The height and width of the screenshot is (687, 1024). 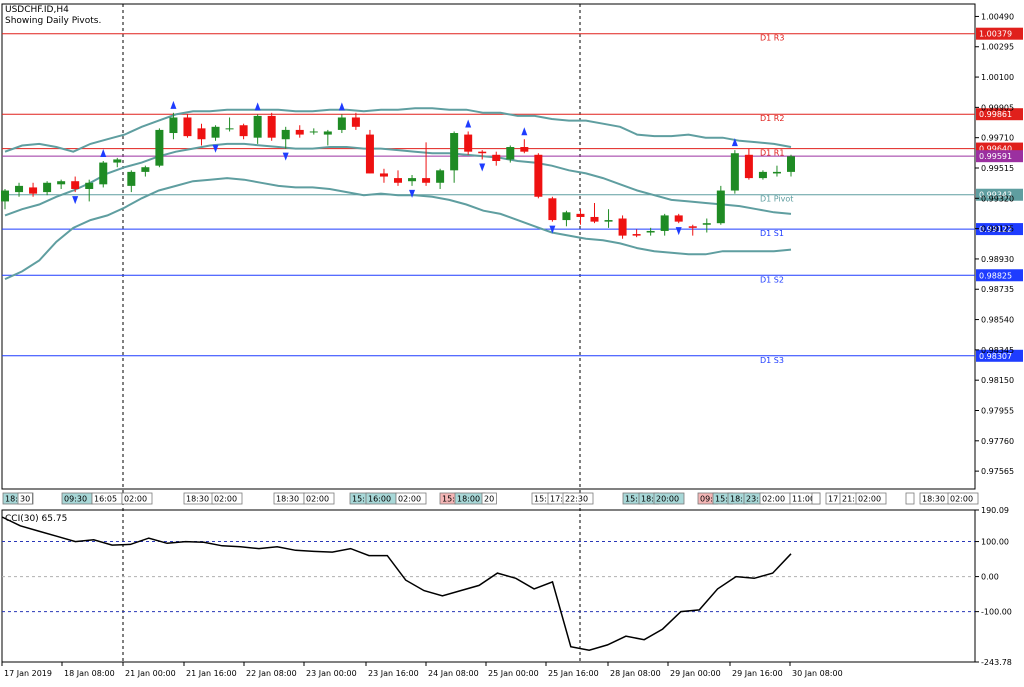 I want to click on time-tag-label: 11:00, so click(x=803, y=499).